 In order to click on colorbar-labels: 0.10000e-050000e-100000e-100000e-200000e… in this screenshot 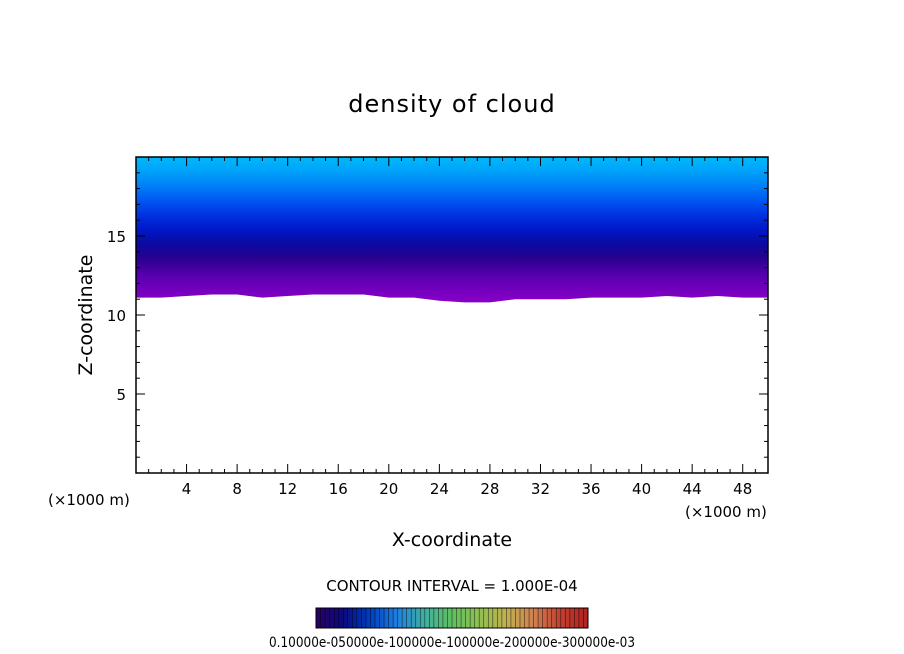, I will do `click(452, 643)`.